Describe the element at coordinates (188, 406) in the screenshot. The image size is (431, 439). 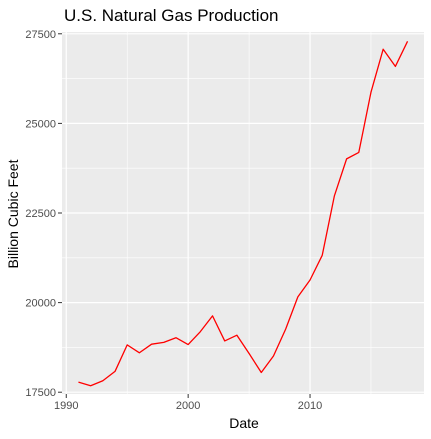
I see `x-tick-label: 2000` at that location.